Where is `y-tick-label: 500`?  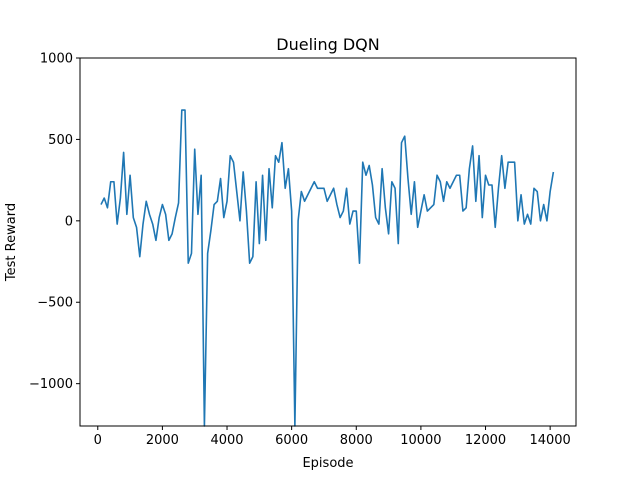
y-tick-label: 500 is located at coordinates (60, 140).